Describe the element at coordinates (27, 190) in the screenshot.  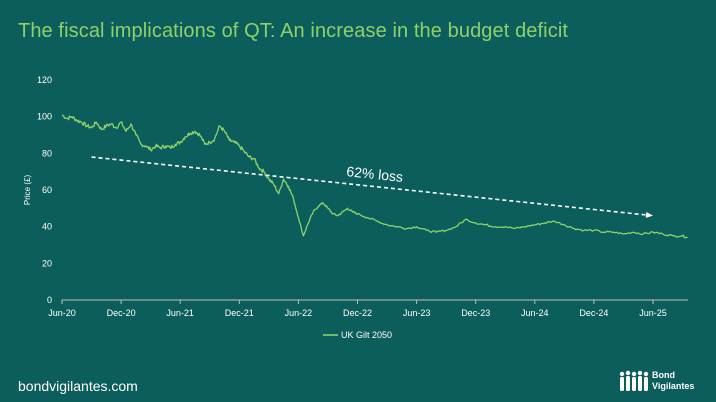
I see `y-axis-label: Price (£)` at that location.